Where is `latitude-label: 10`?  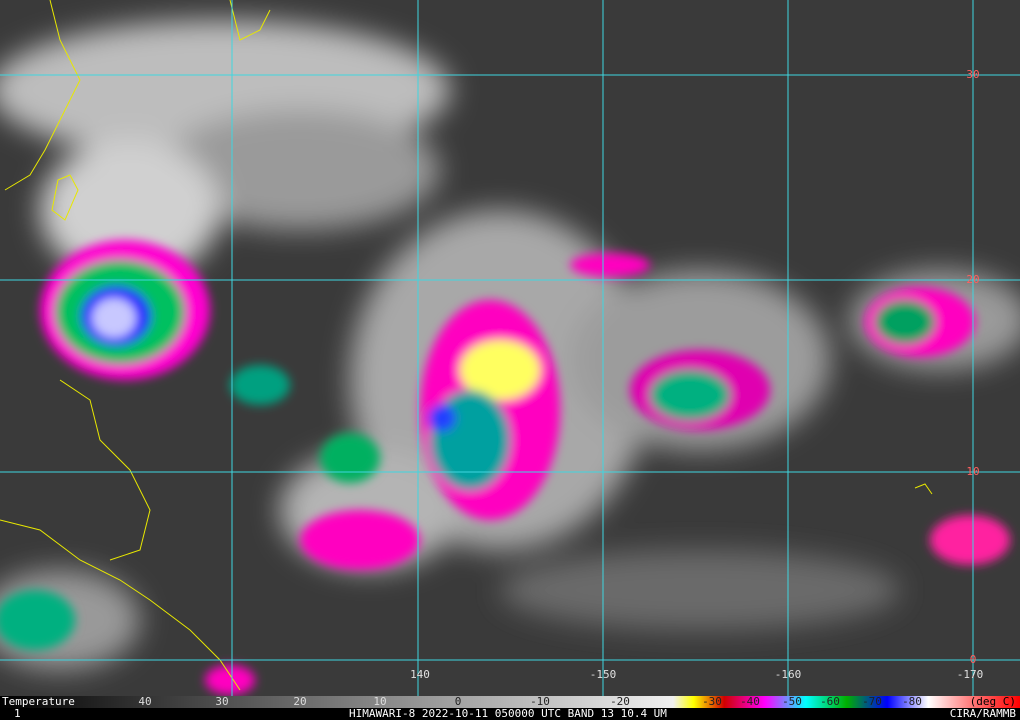
latitude-label: 10 is located at coordinates (972, 471).